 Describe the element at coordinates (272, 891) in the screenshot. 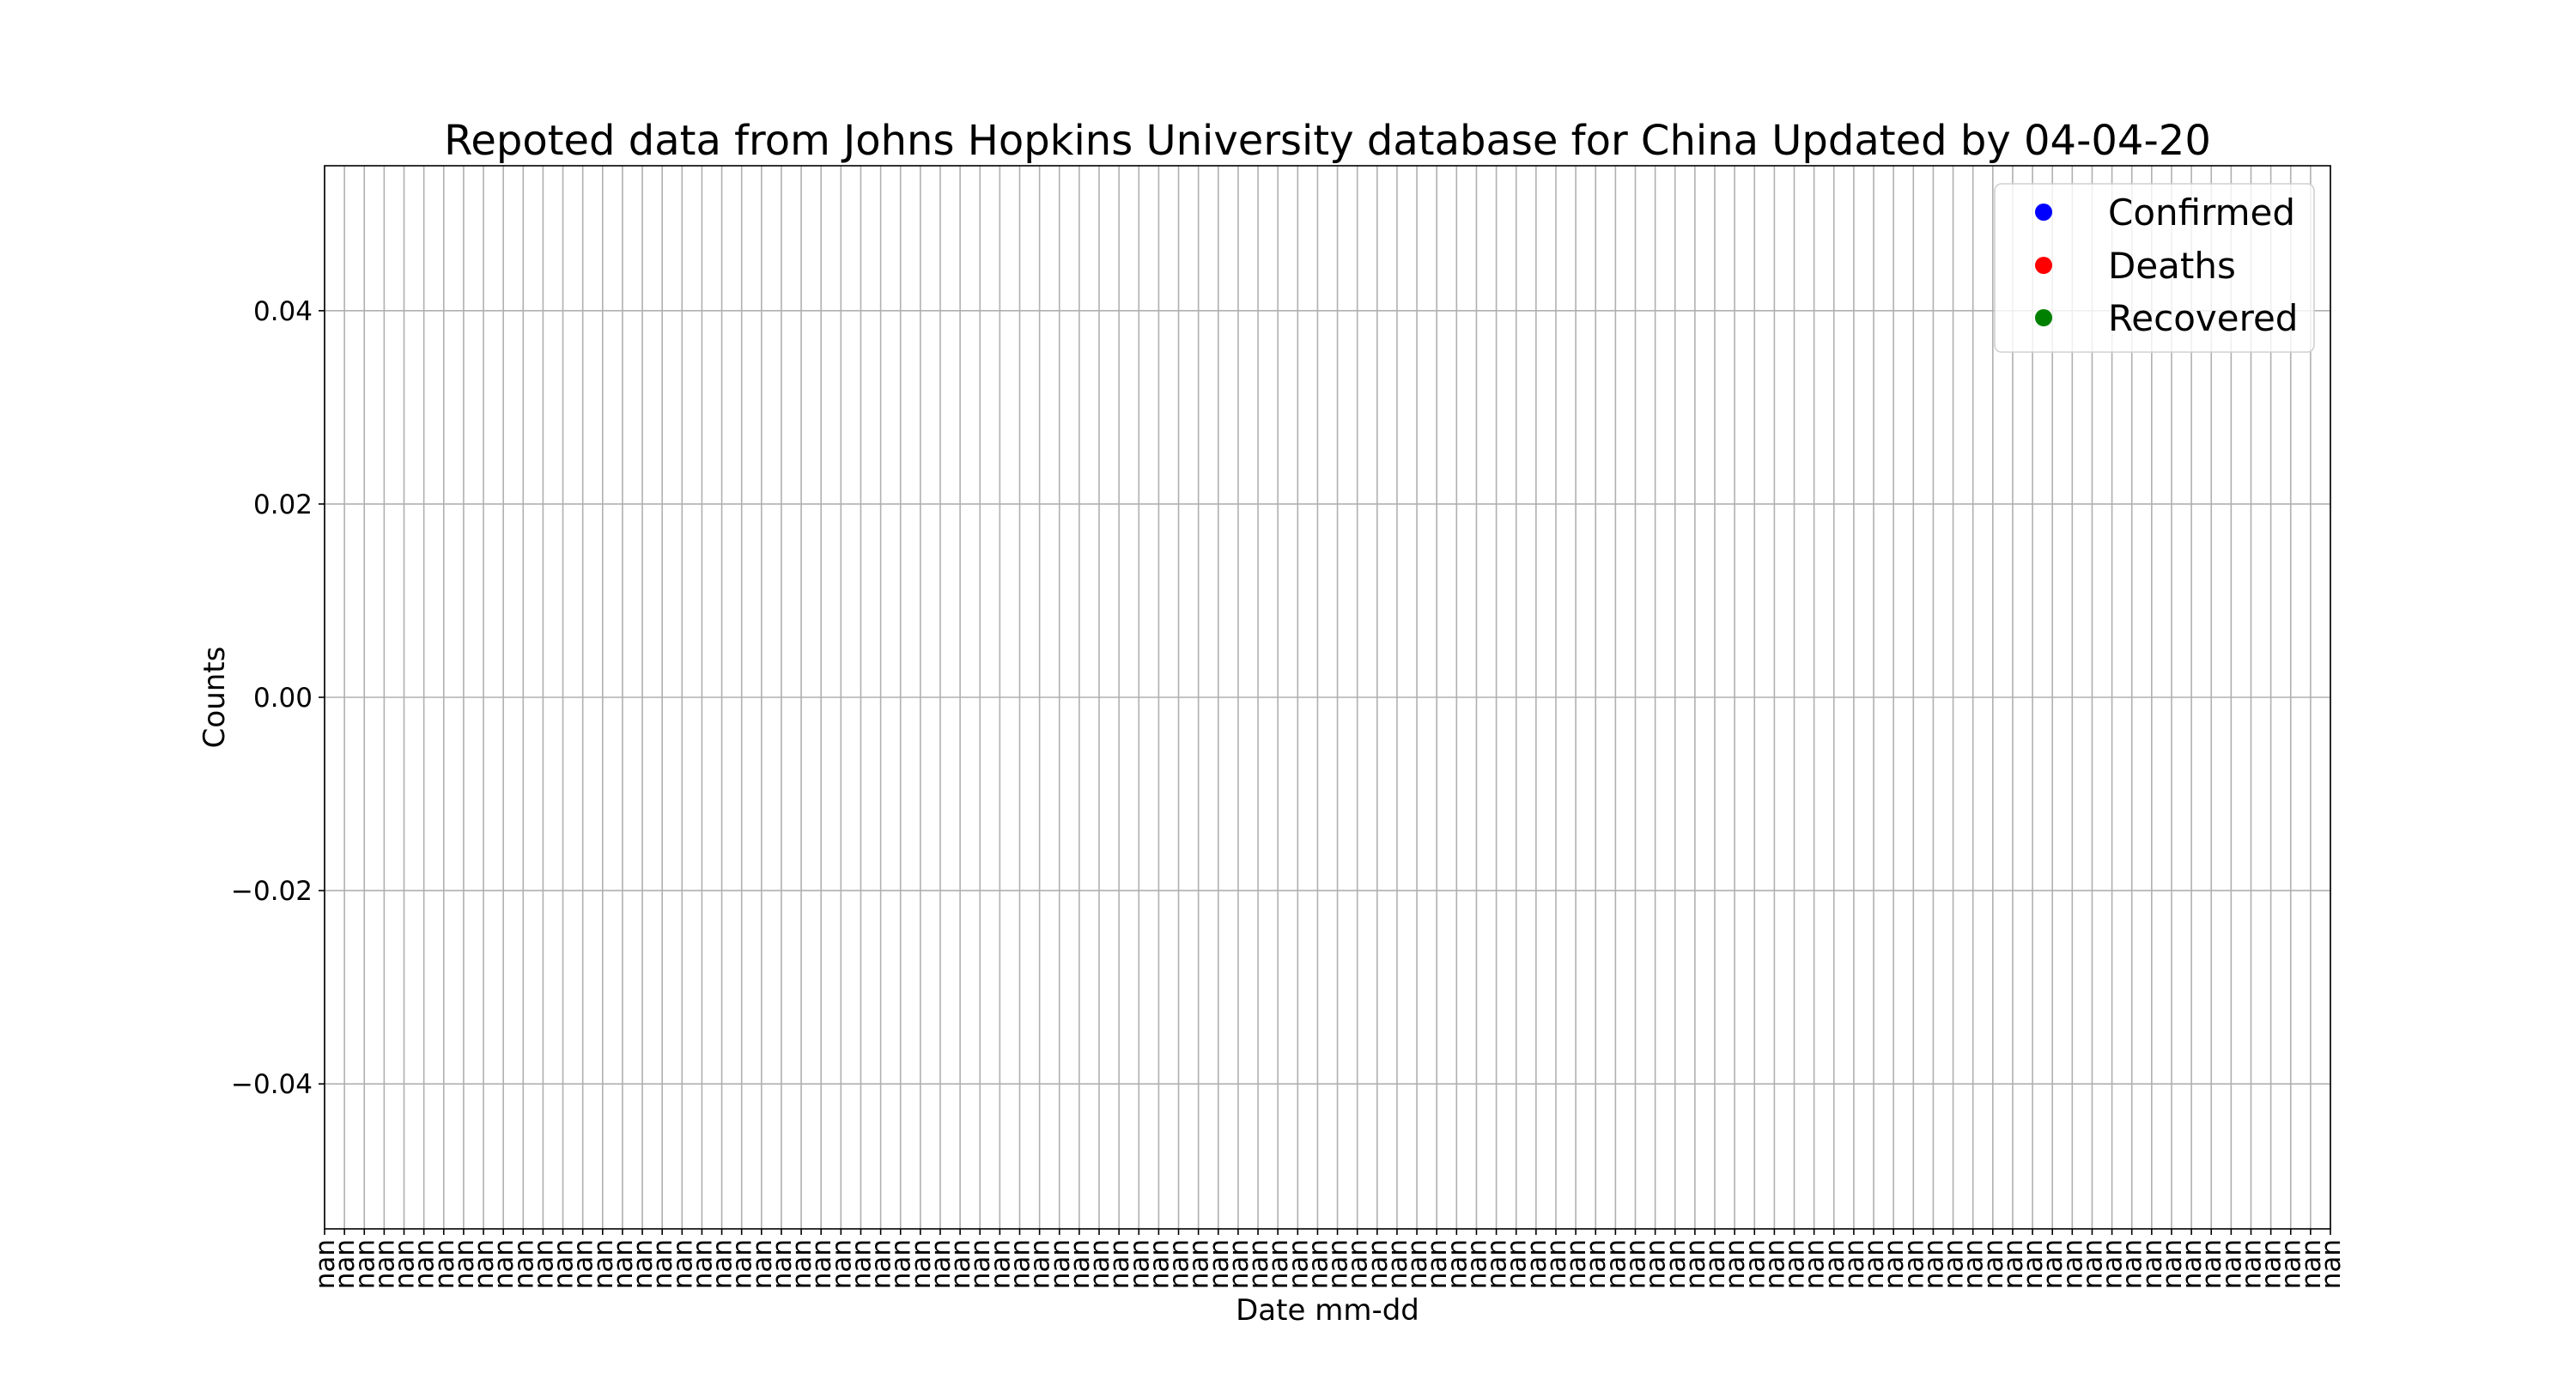

I see `y-tick-label: −0.02` at that location.